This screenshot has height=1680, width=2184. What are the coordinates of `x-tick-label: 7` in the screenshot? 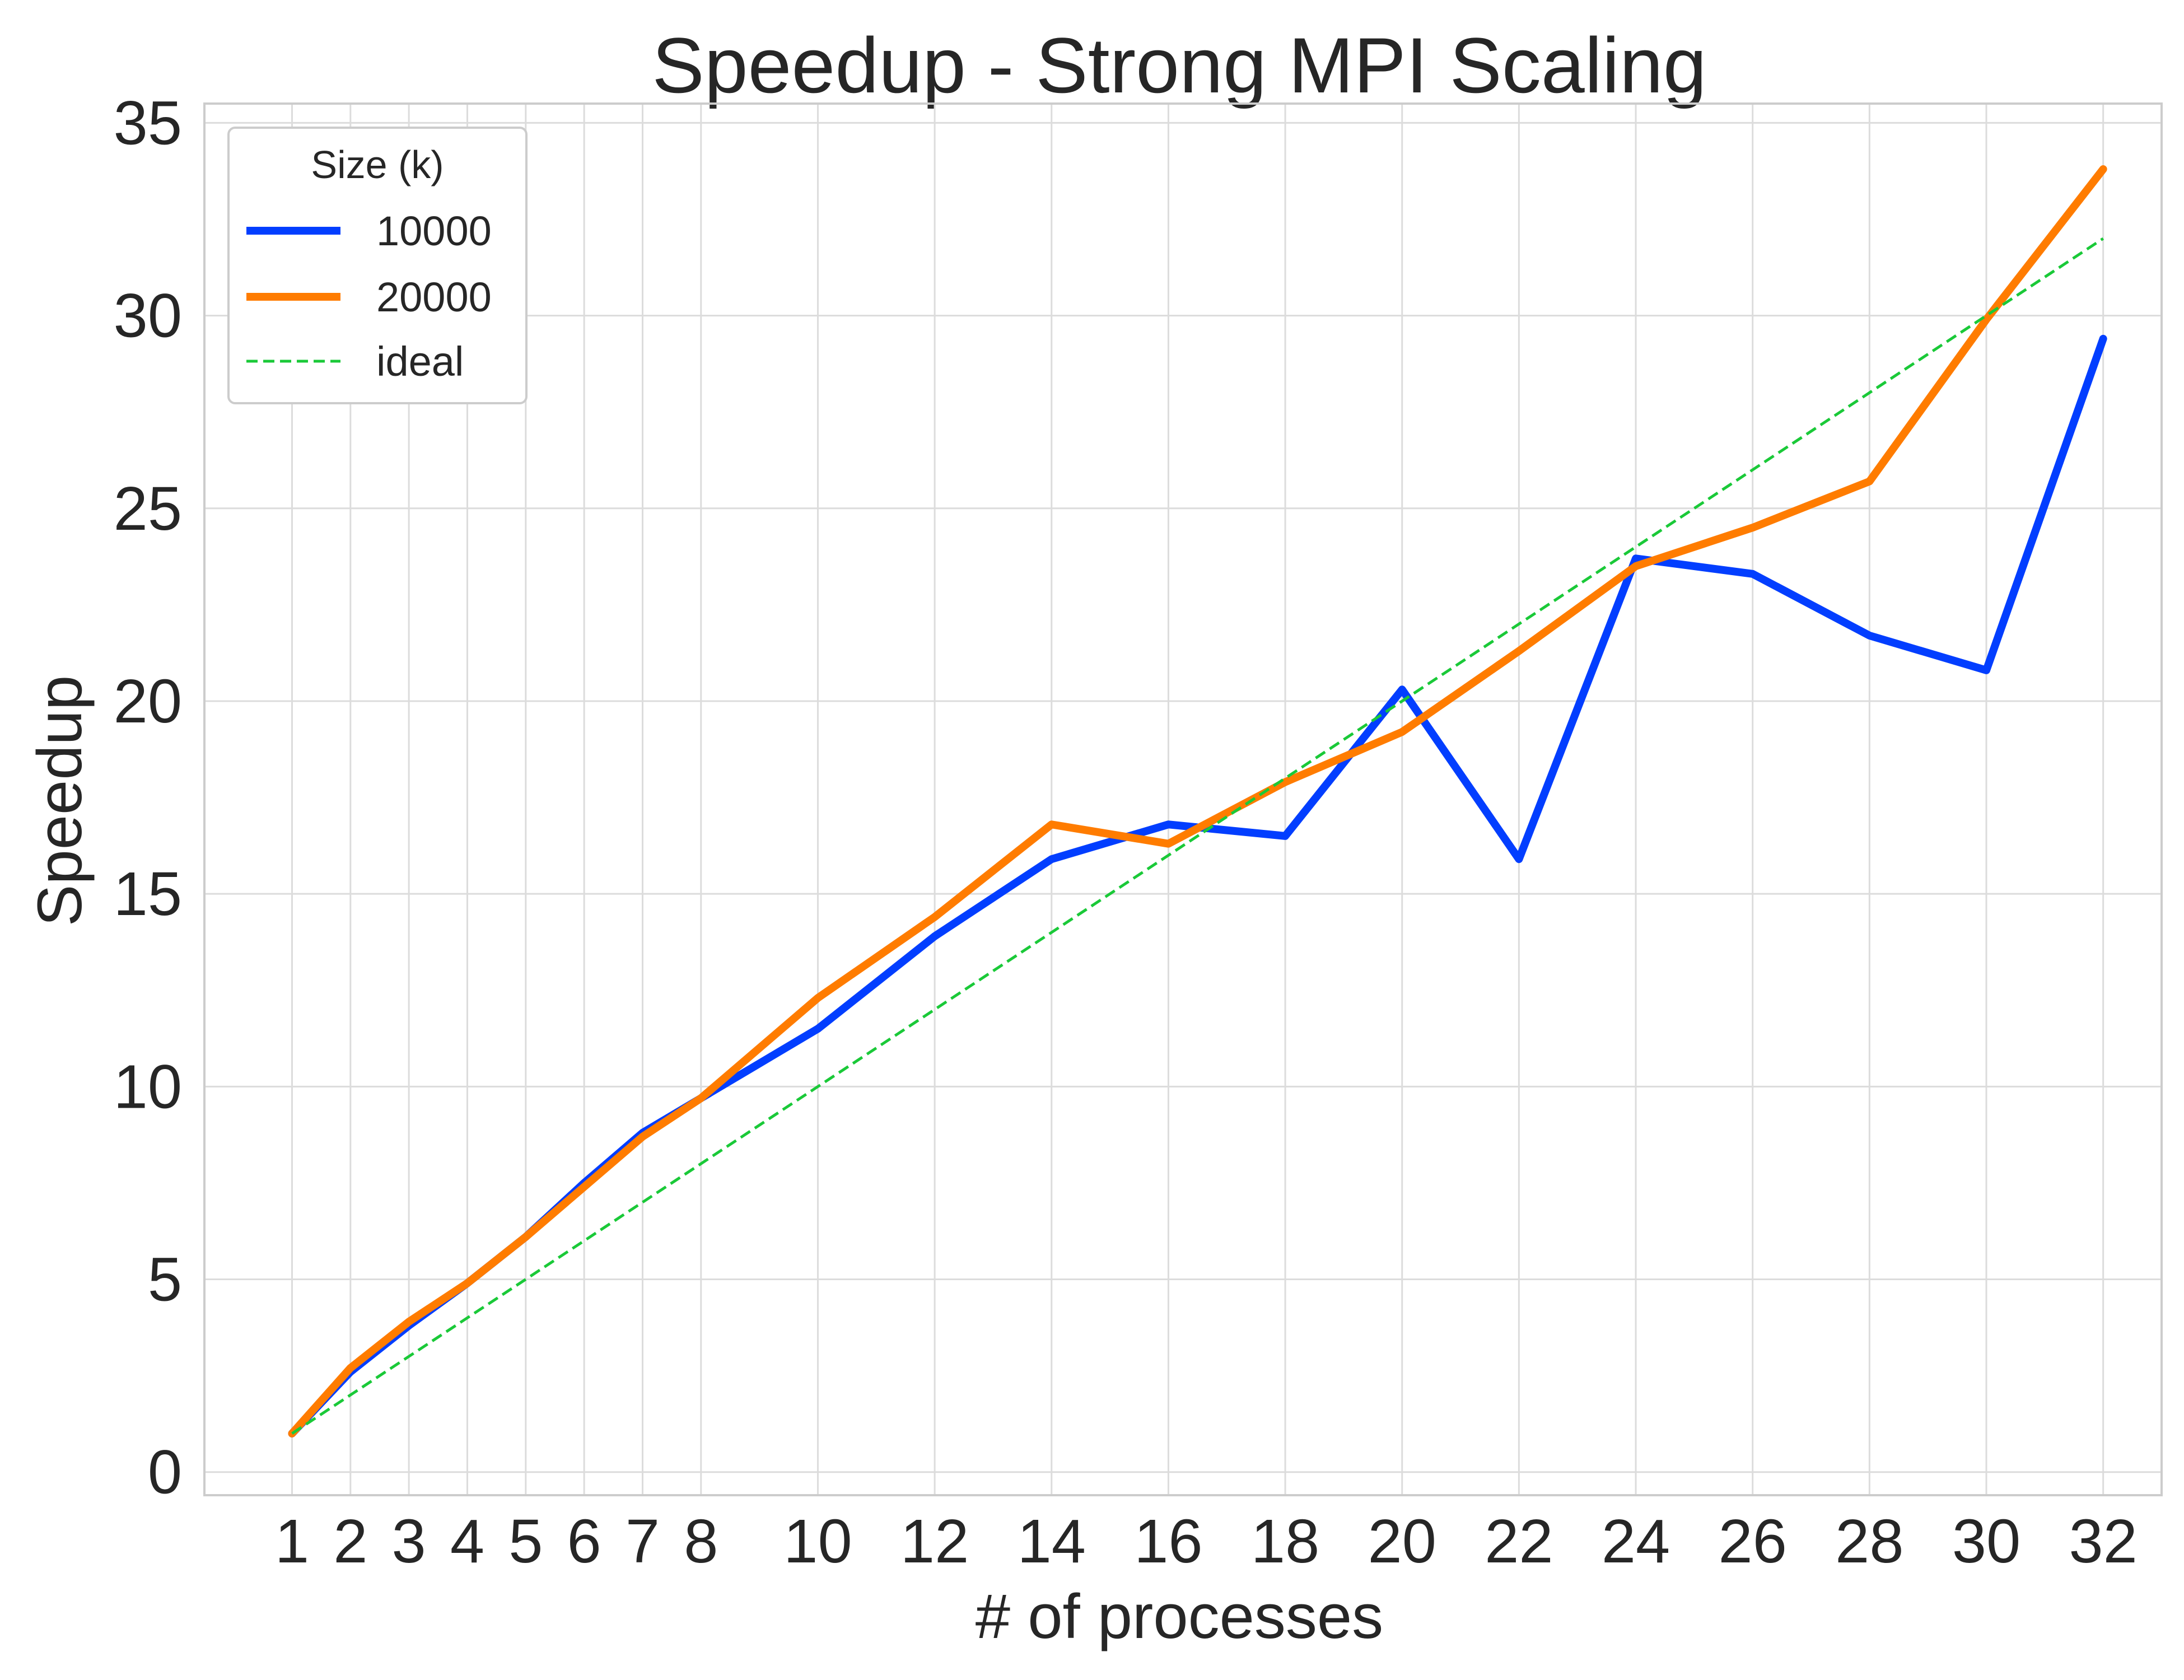 It's located at (643, 1542).